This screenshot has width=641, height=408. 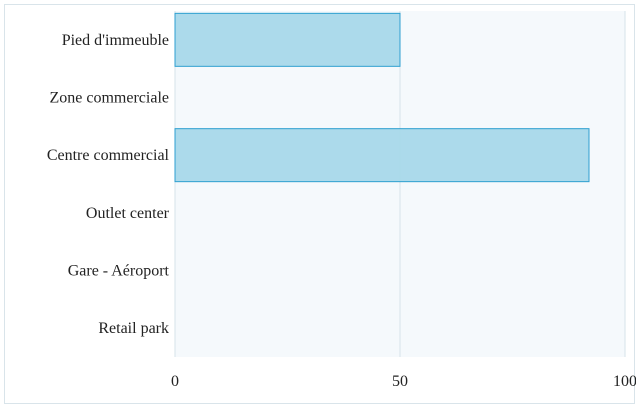 What do you see at coordinates (400, 381) in the screenshot?
I see `x-tick-label: 50` at bounding box center [400, 381].